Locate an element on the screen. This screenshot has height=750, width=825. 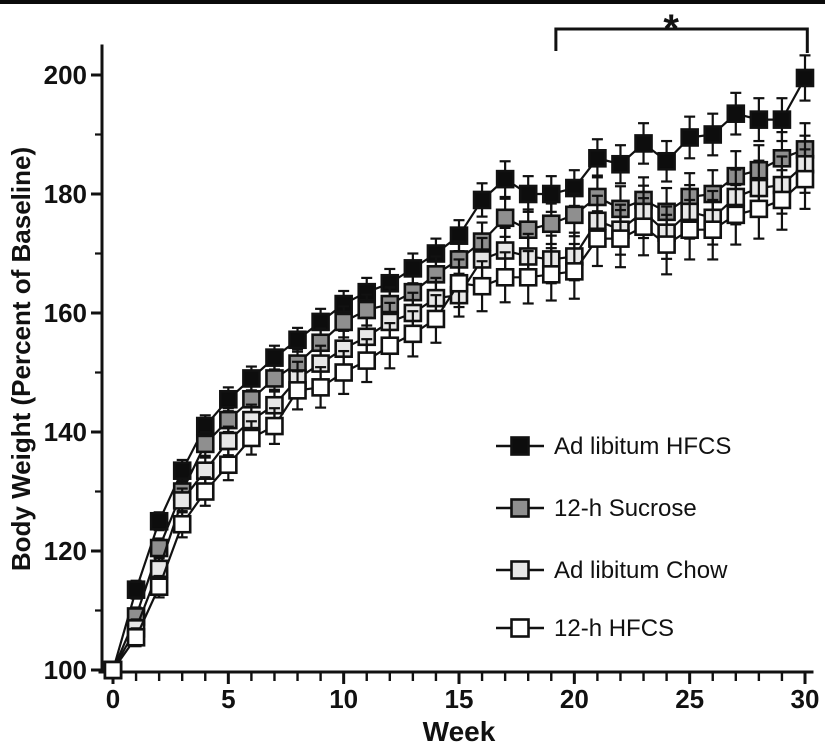
legend-label: 12-h Sucrose is located at coordinates (625, 508).